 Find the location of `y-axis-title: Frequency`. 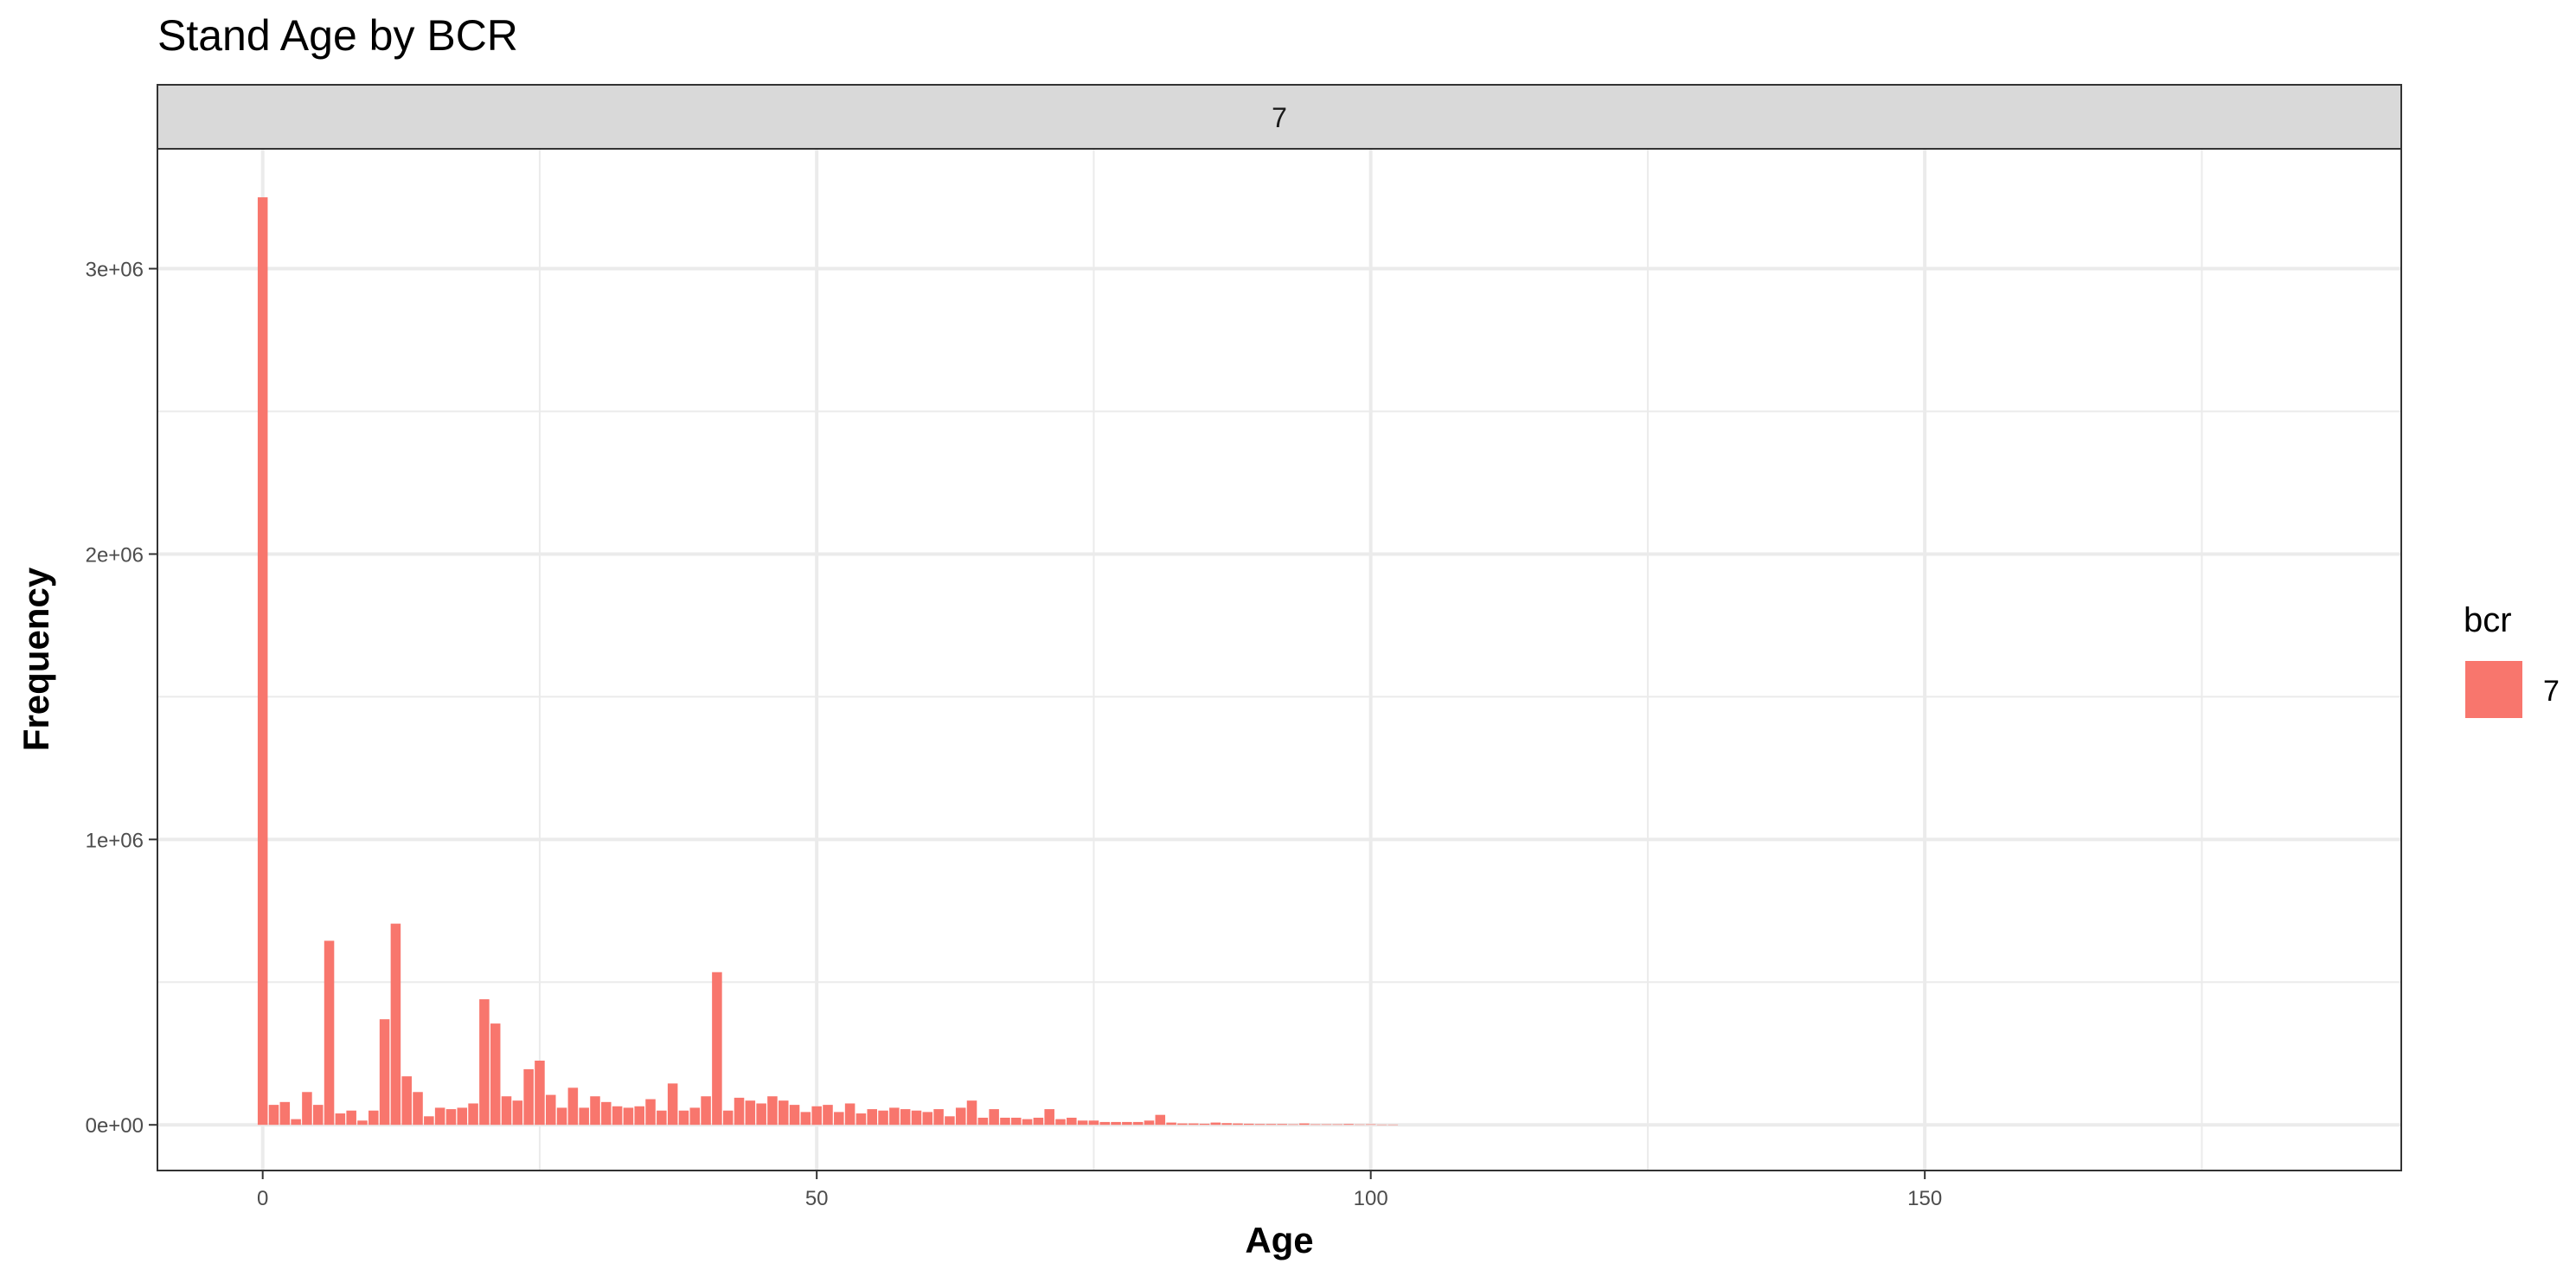

y-axis-title: Frequency is located at coordinates (36, 659).